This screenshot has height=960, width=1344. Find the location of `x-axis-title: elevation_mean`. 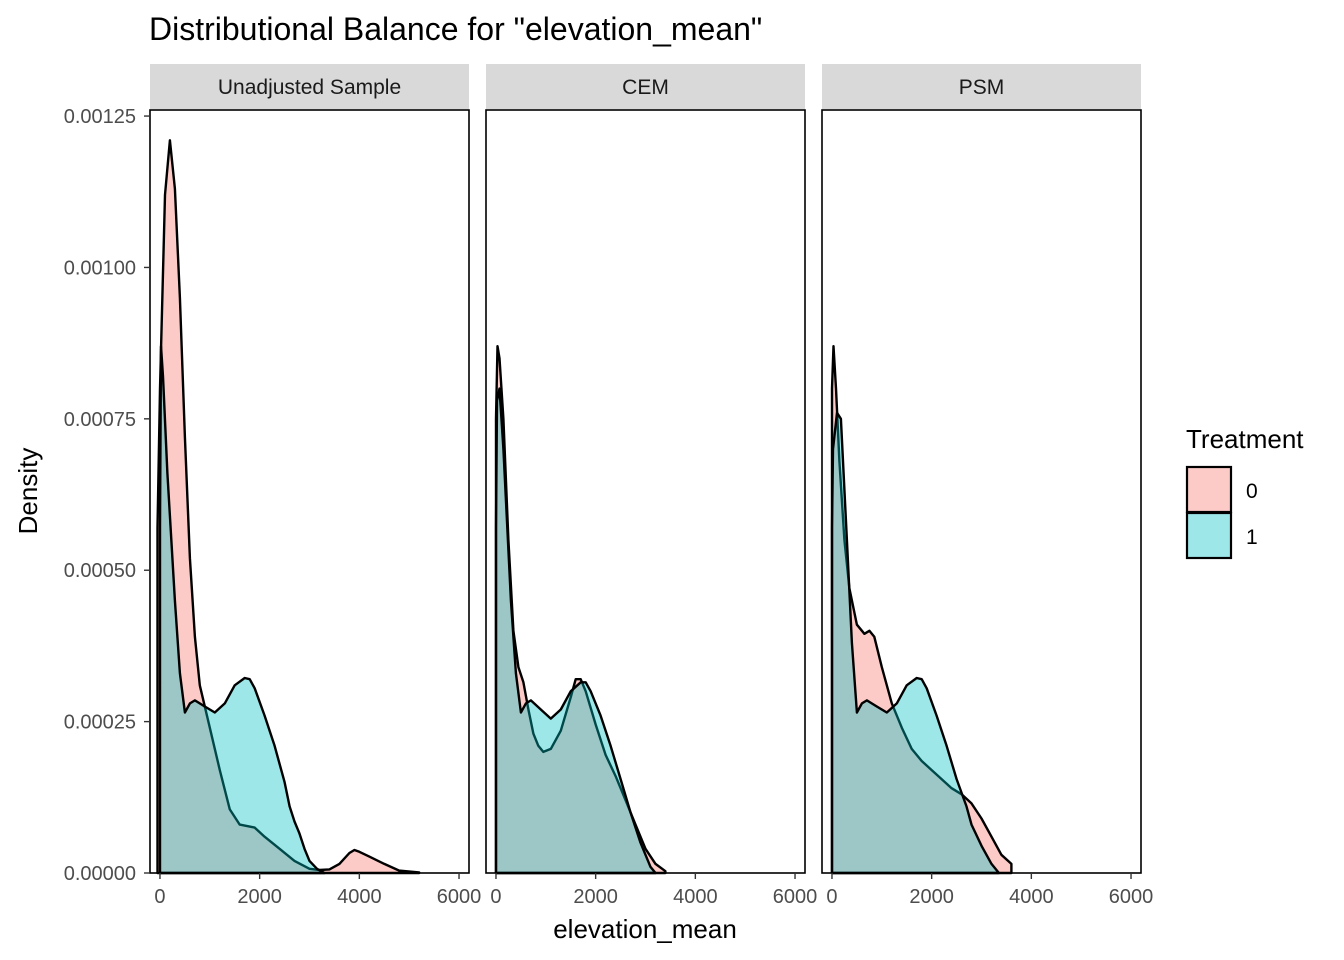

x-axis-title: elevation_mean is located at coordinates (645, 929).